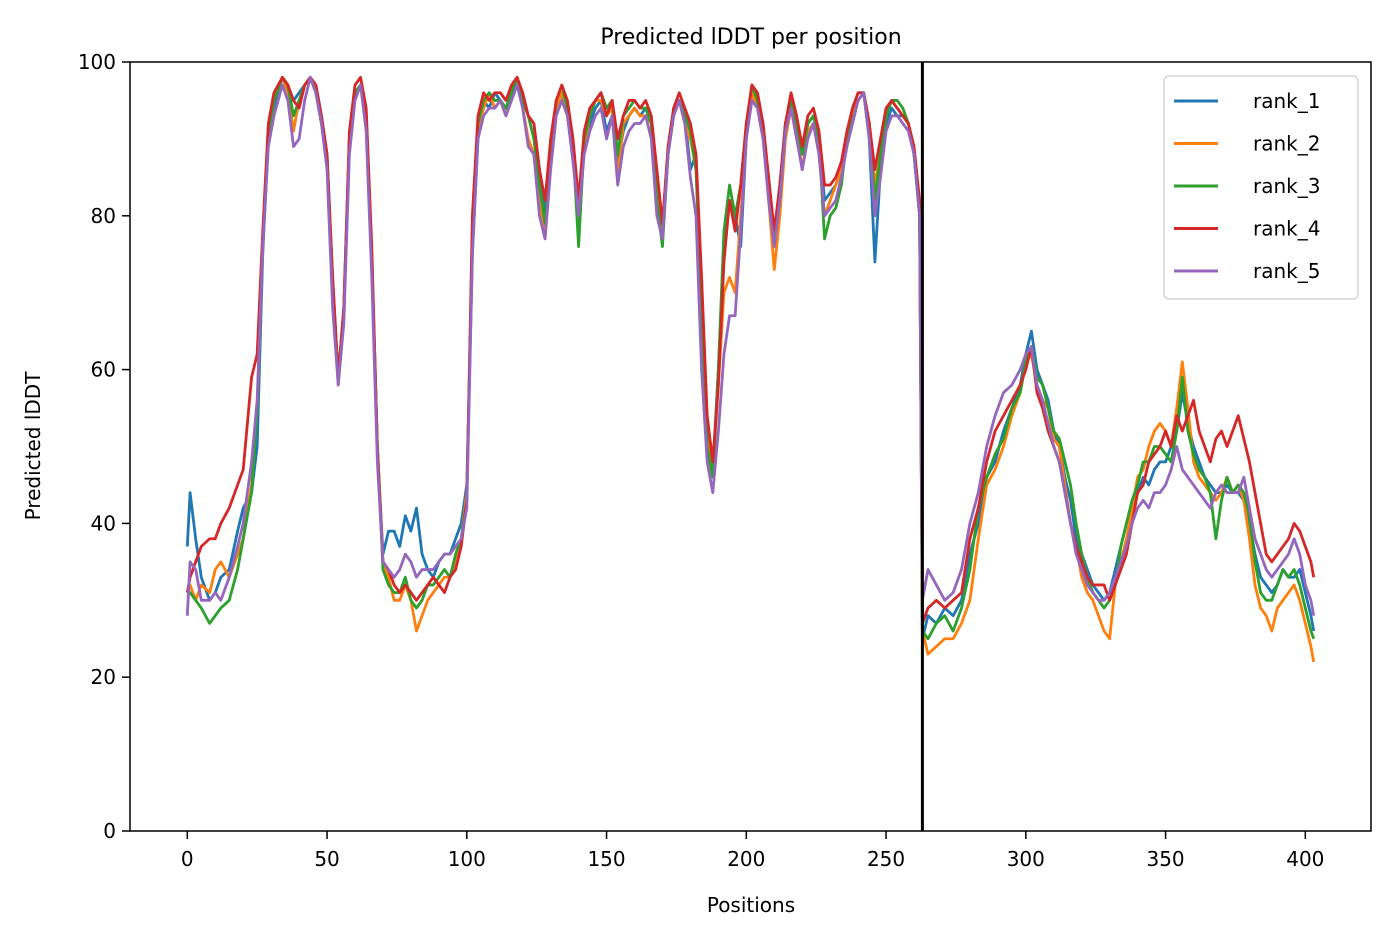  Describe the element at coordinates (1286, 101) in the screenshot. I see `legend-label-rank_1: rank_1` at that location.